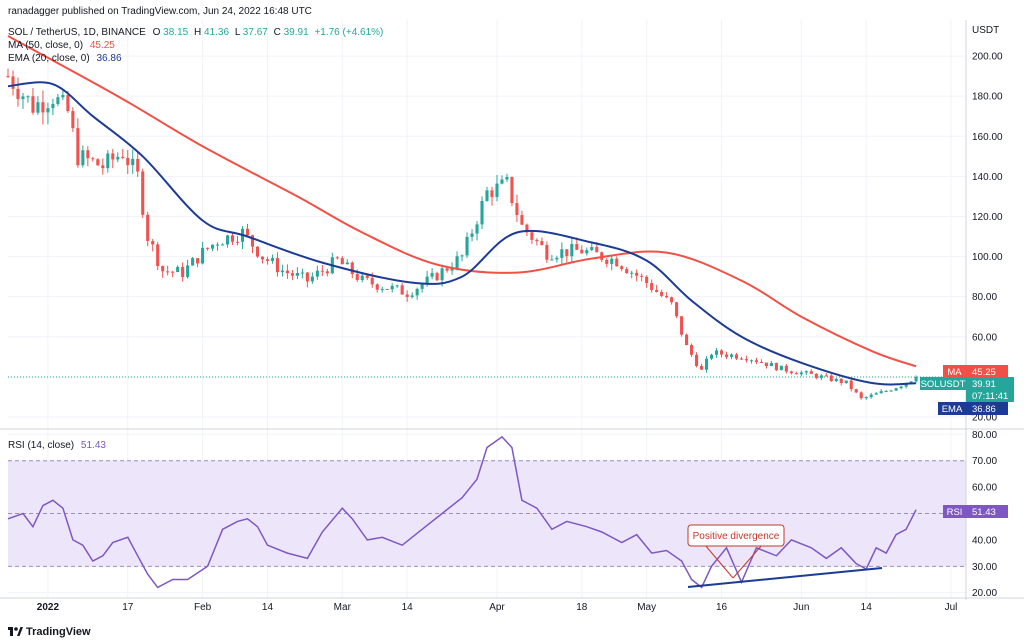  What do you see at coordinates (49, 632) in the screenshot?
I see `tradingview-logo: TradingView` at bounding box center [49, 632].